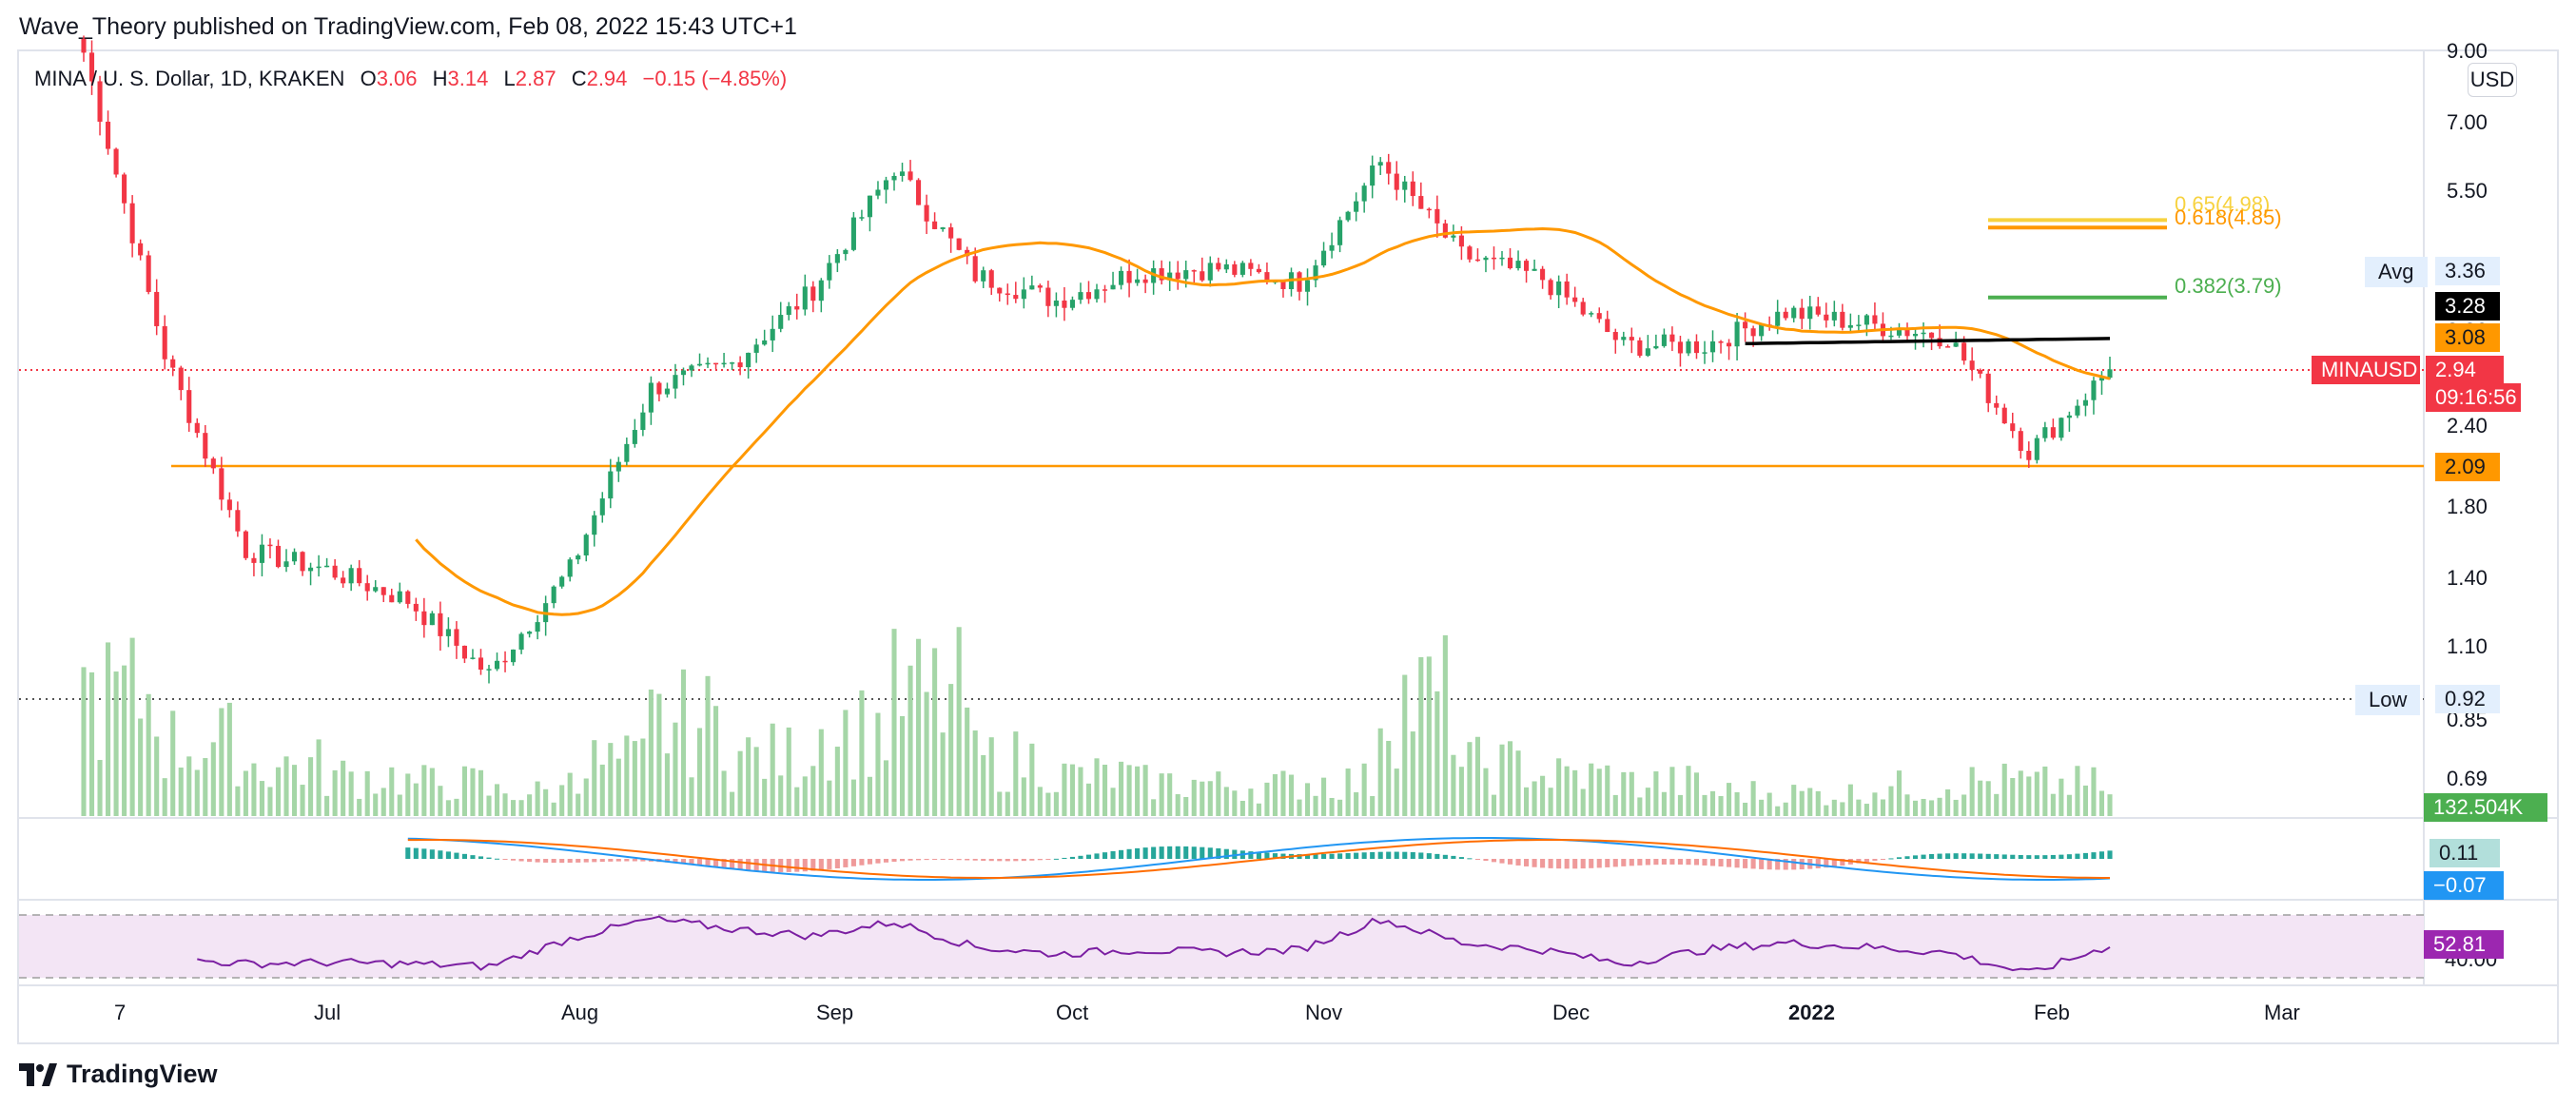 The width and height of the screenshot is (2576, 1109). What do you see at coordinates (119, 1074) in the screenshot?
I see `tradingview-logo: TradingView` at bounding box center [119, 1074].